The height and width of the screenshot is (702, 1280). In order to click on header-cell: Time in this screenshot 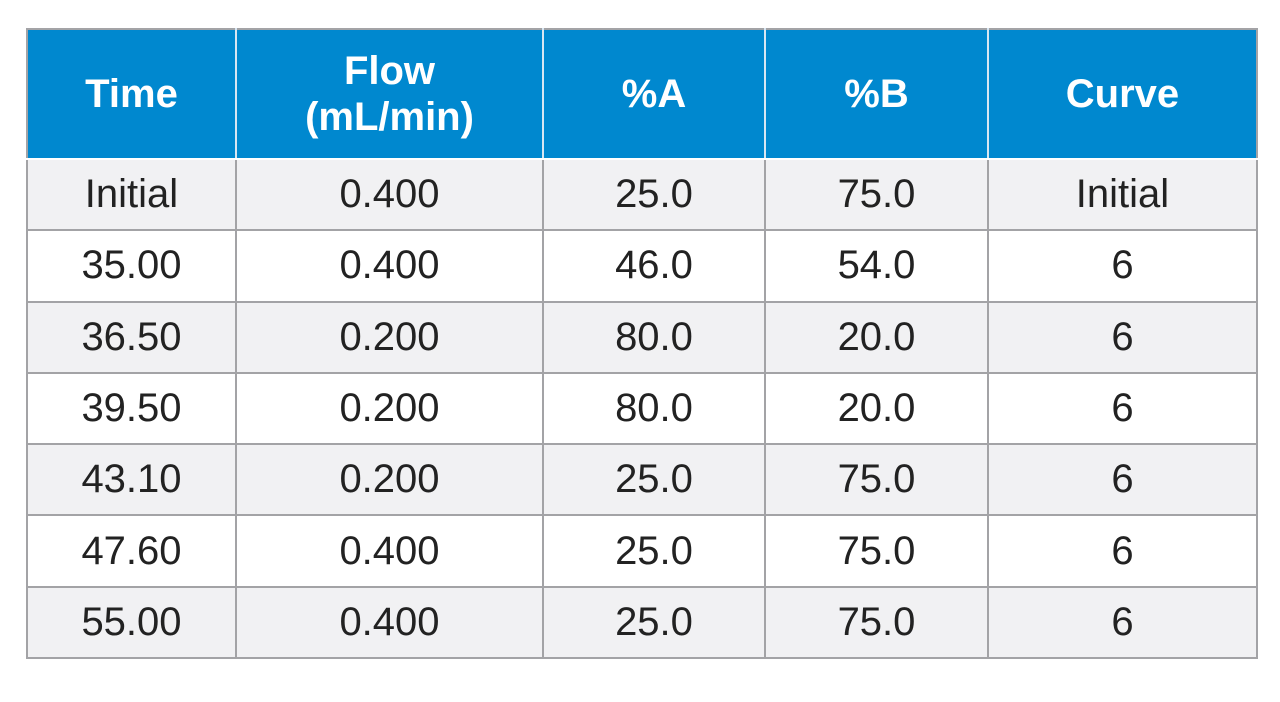, I will do `click(131, 94)`.